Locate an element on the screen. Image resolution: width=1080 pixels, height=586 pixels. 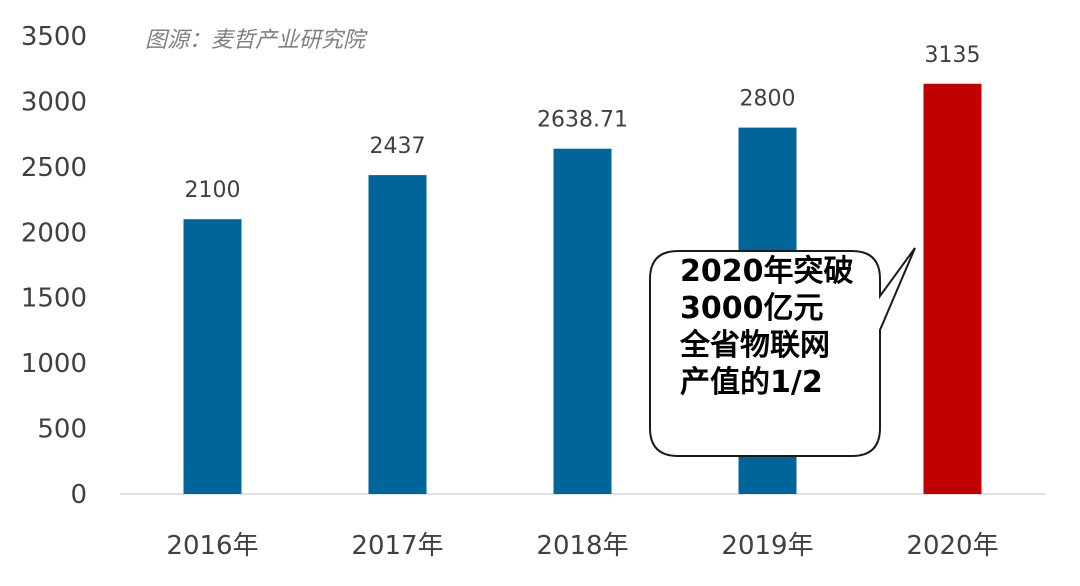
x-tick-label: 2018年 is located at coordinates (582, 546).